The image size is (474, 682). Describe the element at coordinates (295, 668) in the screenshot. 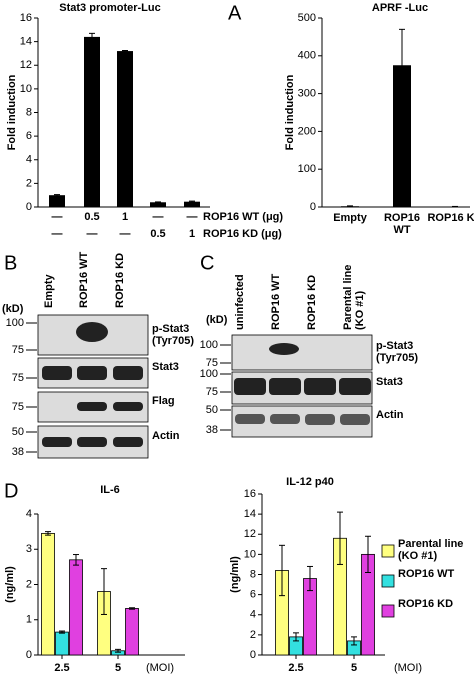

I see `x-tick-label: 2.5` at that location.